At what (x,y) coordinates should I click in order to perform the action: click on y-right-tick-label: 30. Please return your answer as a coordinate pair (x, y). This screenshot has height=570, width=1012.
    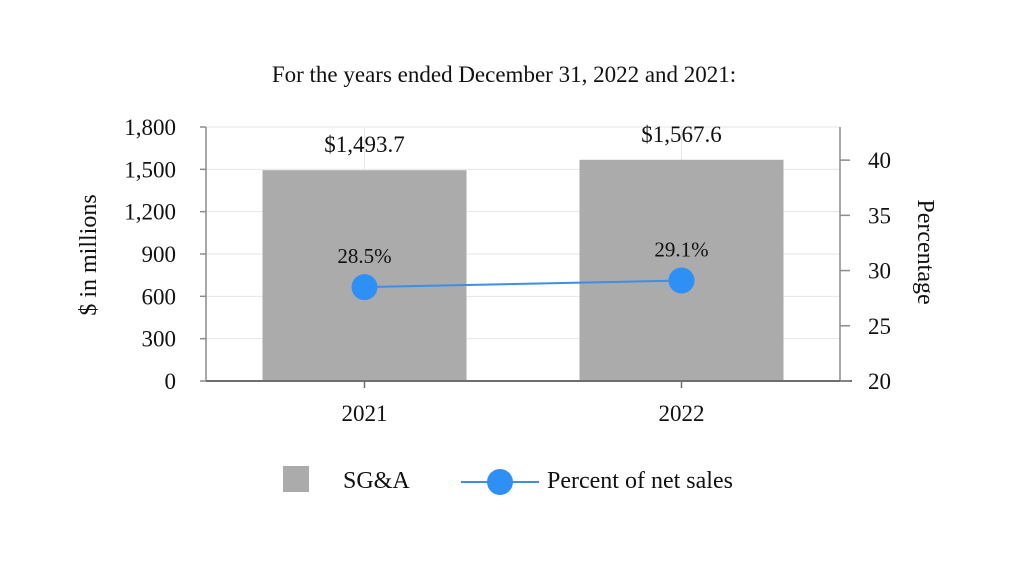
    Looking at the image, I should click on (879, 271).